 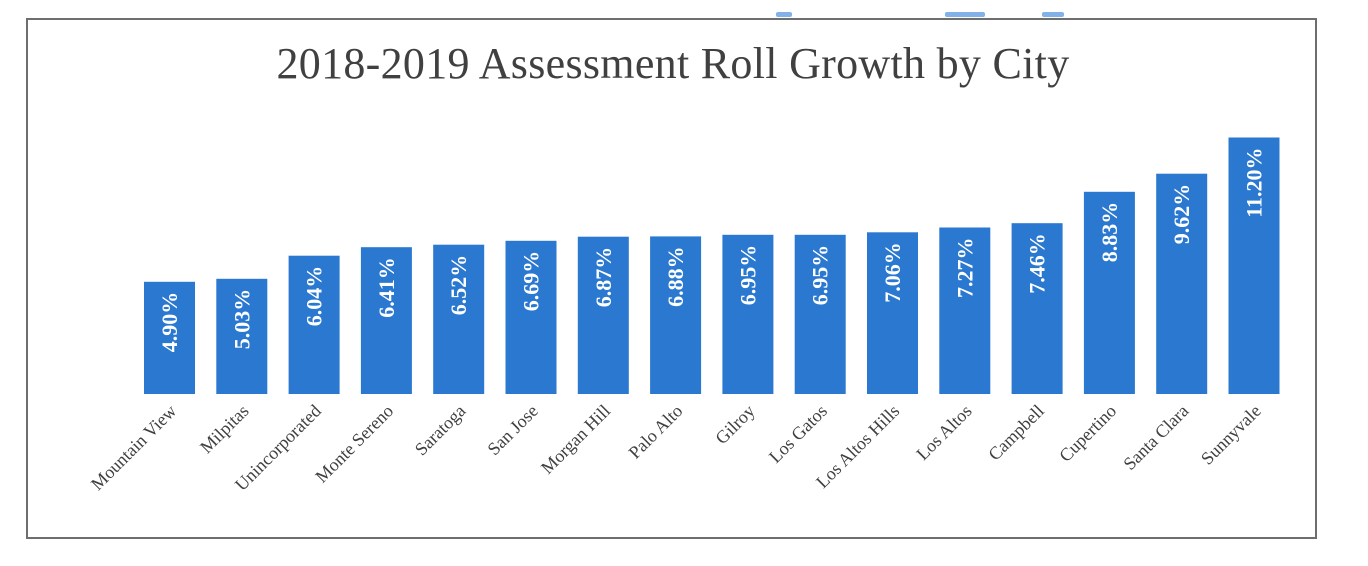 What do you see at coordinates (241, 319) in the screenshot?
I see `data-label: 5.03%` at bounding box center [241, 319].